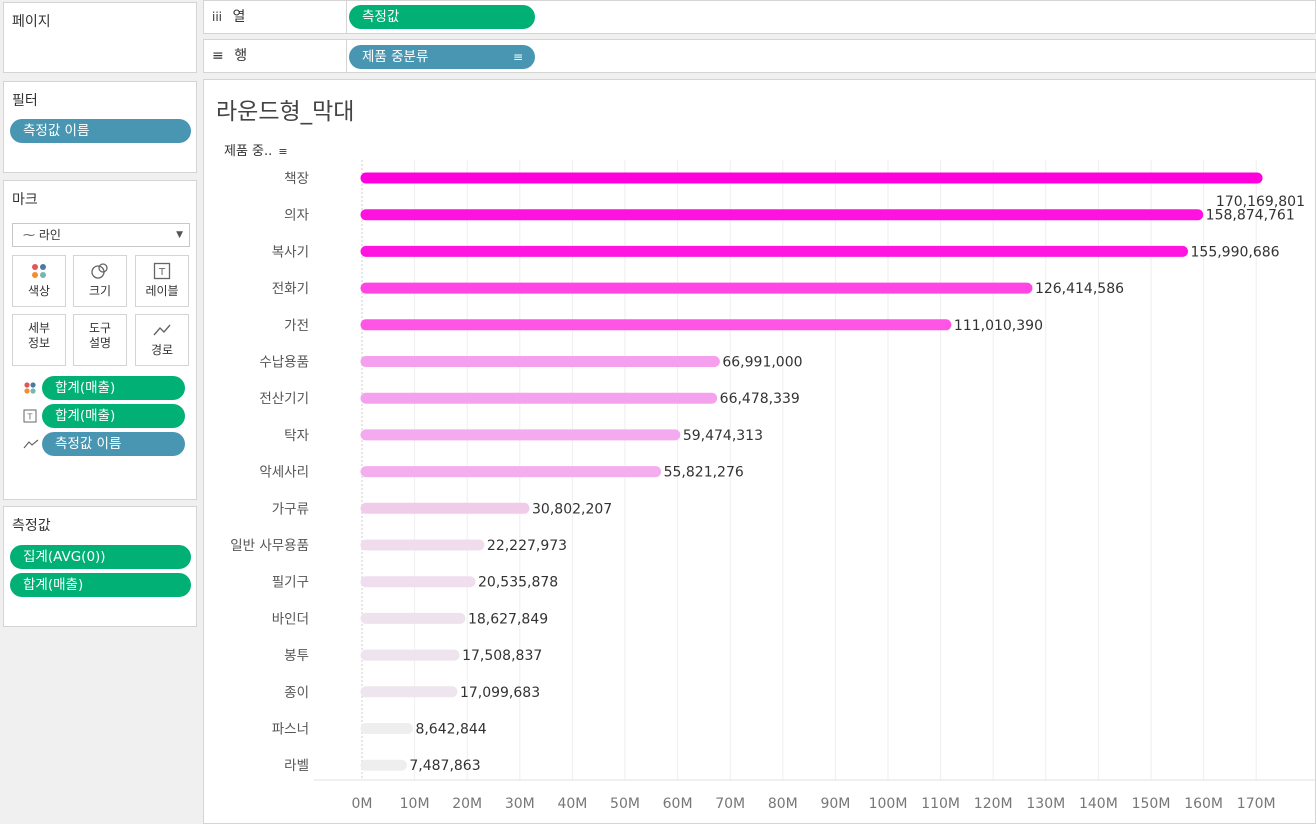 This screenshot has height=824, width=1316. What do you see at coordinates (290, 509) in the screenshot?
I see `category-label: 가구류` at bounding box center [290, 509].